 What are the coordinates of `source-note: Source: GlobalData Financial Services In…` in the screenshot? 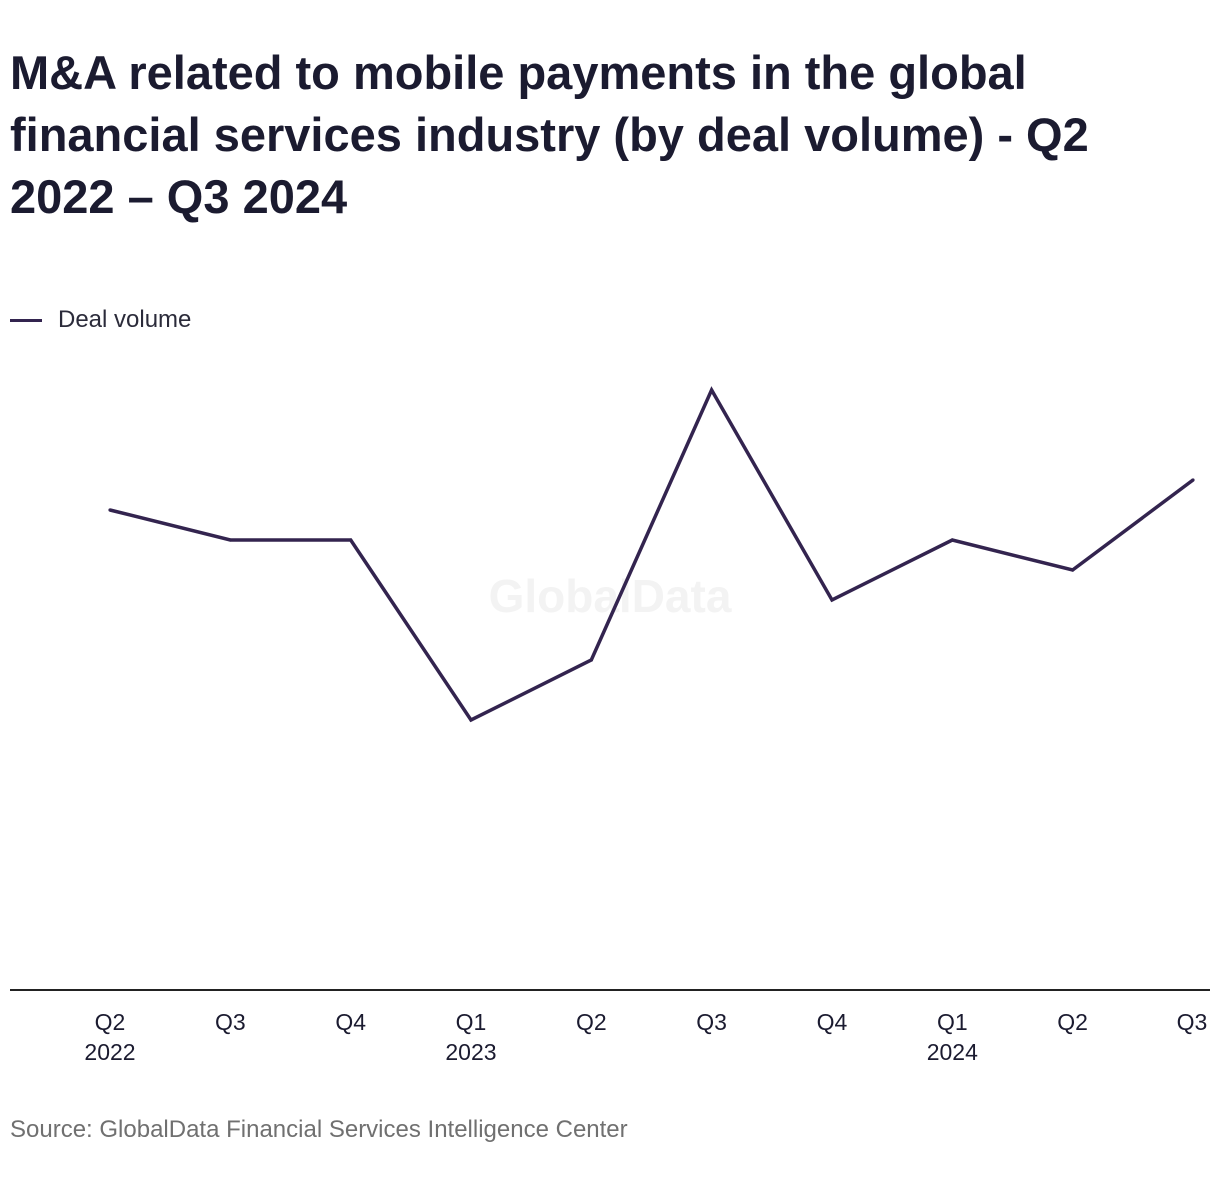 It's located at (319, 1129).